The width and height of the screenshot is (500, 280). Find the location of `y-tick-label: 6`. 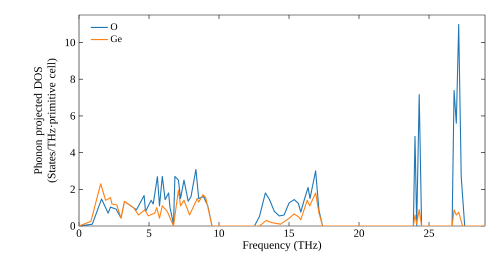

y-tick-label: 6 is located at coordinates (73, 116).